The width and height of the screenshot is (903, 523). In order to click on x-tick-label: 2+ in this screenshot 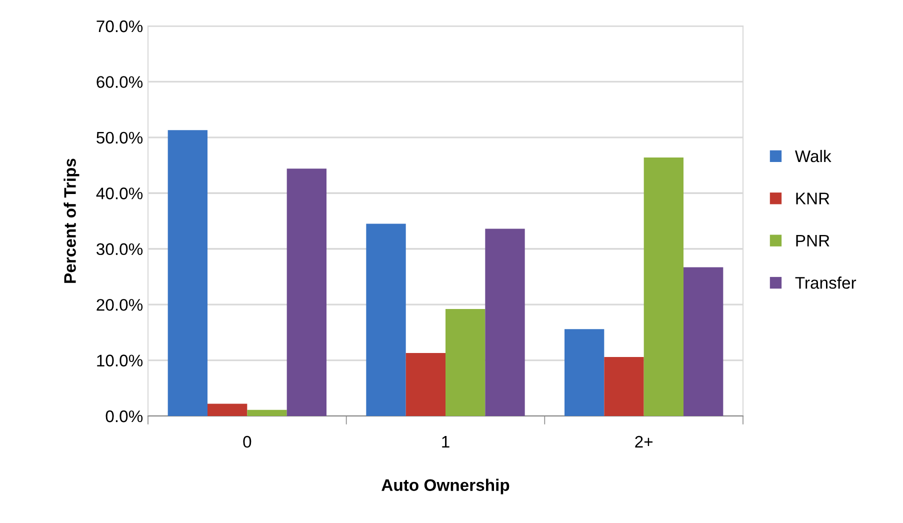, I will do `click(644, 442)`.